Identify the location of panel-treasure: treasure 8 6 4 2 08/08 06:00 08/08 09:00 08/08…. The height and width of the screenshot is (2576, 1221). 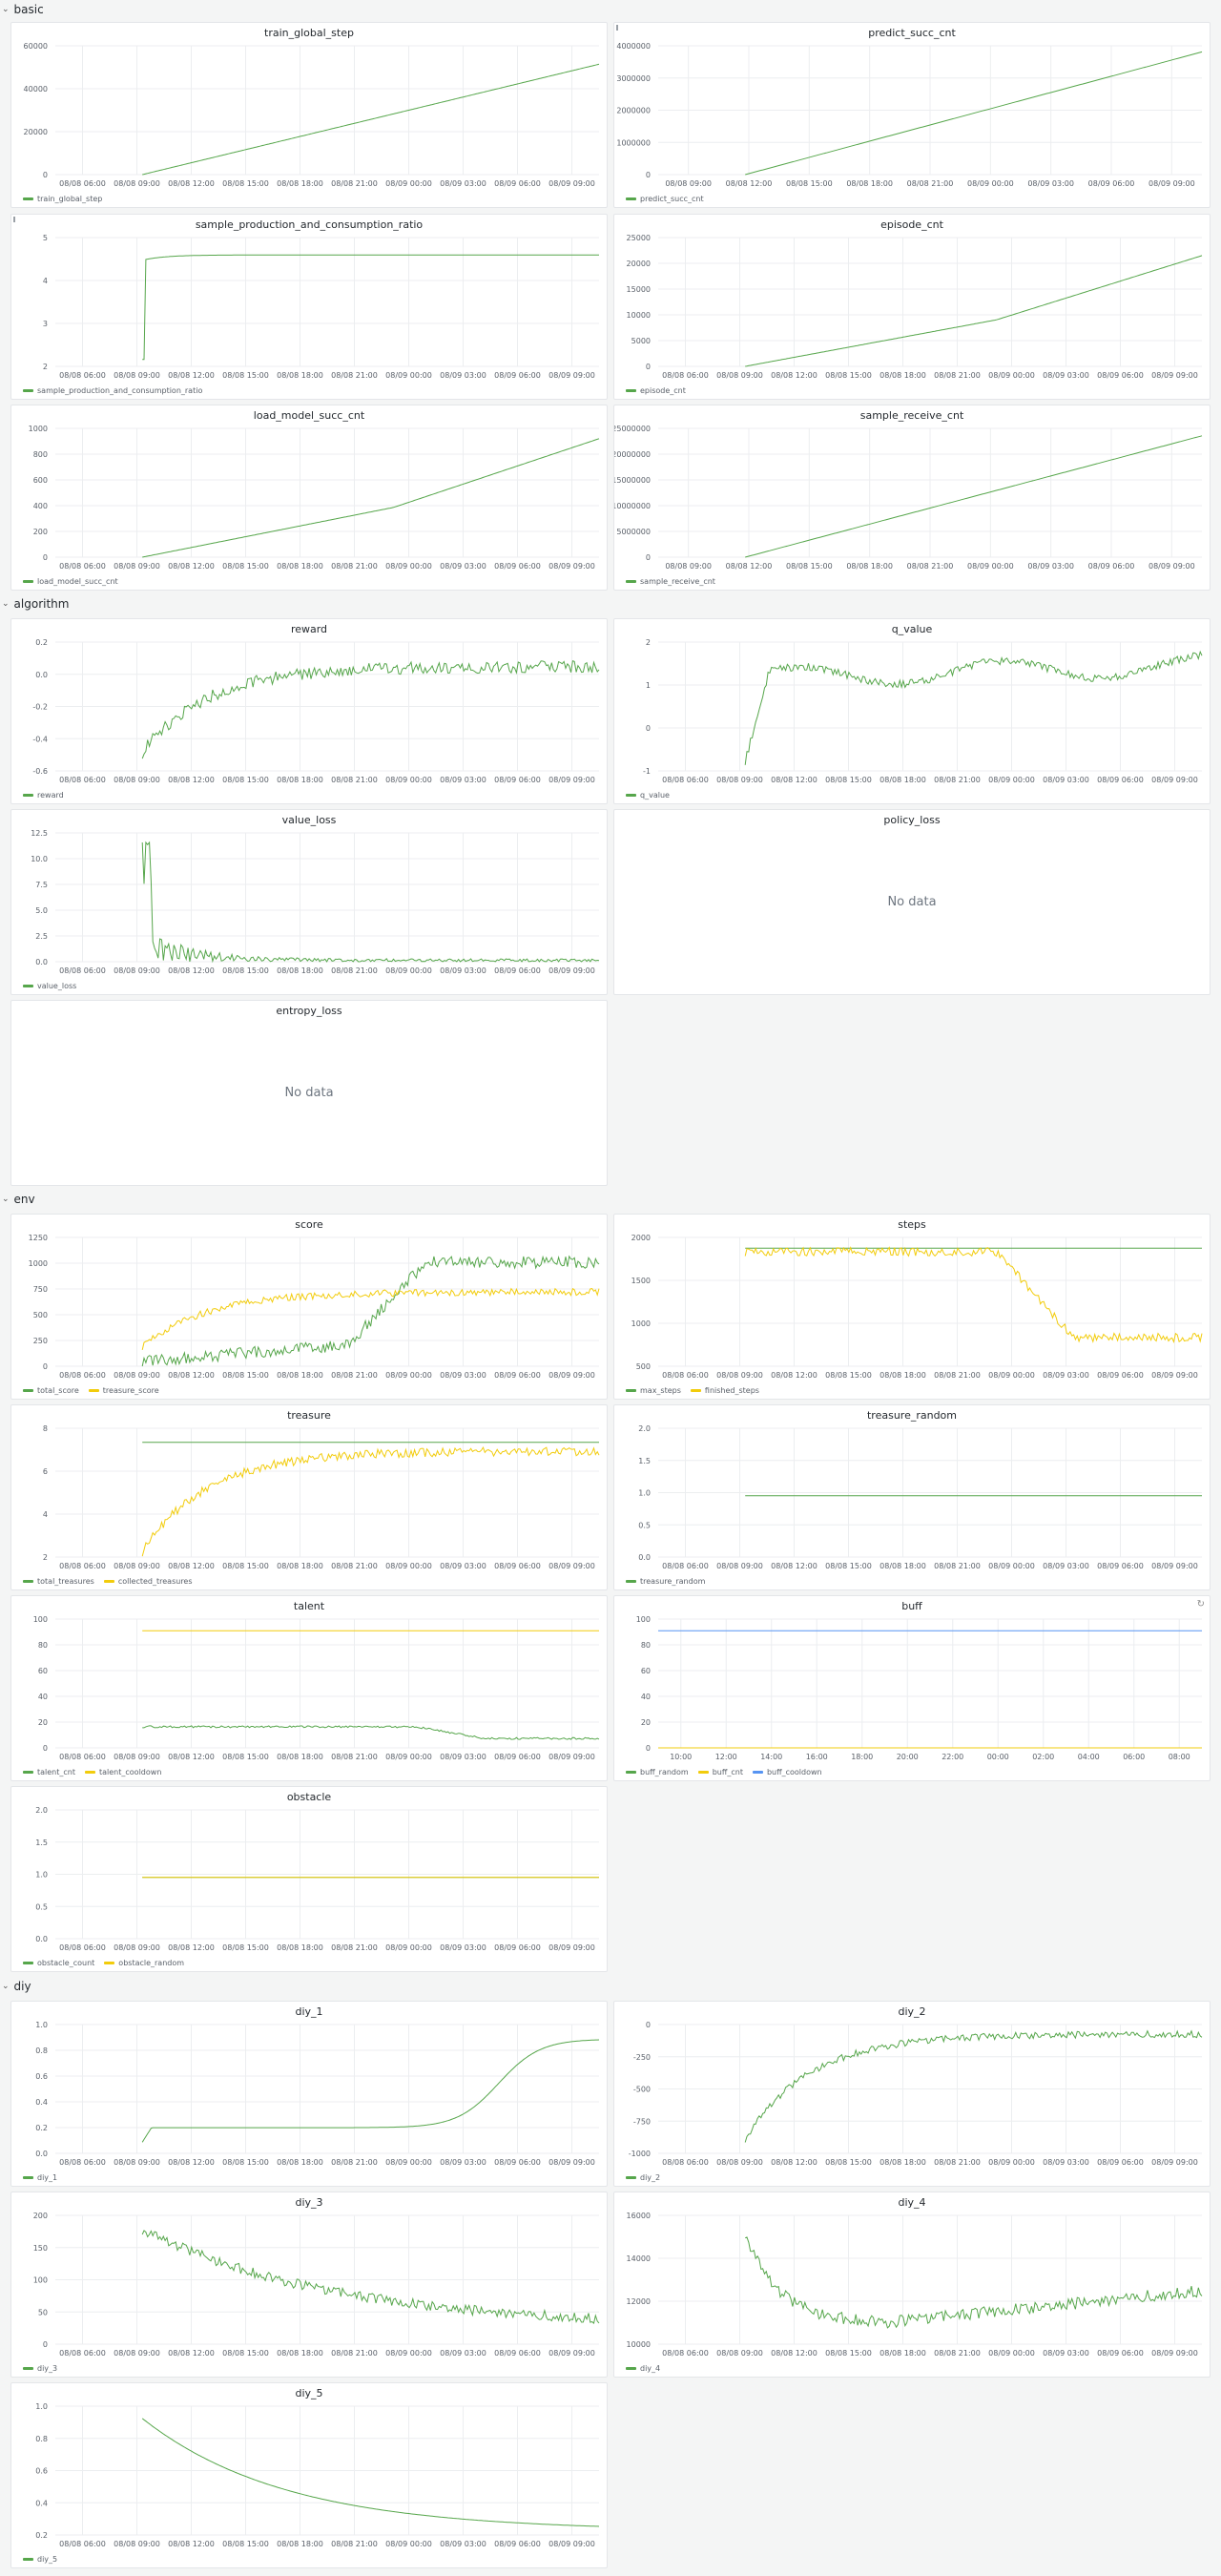
(309, 1497).